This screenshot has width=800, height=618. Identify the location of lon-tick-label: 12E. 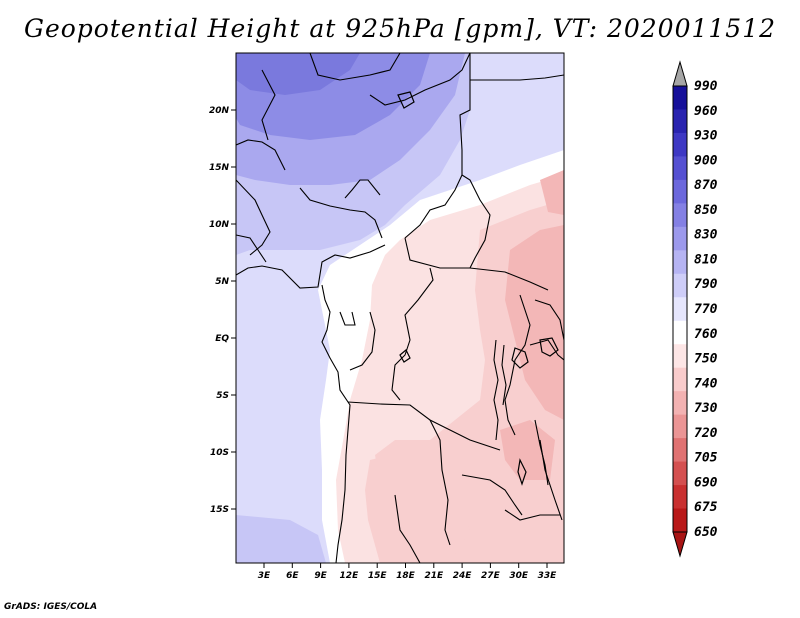
(350, 576).